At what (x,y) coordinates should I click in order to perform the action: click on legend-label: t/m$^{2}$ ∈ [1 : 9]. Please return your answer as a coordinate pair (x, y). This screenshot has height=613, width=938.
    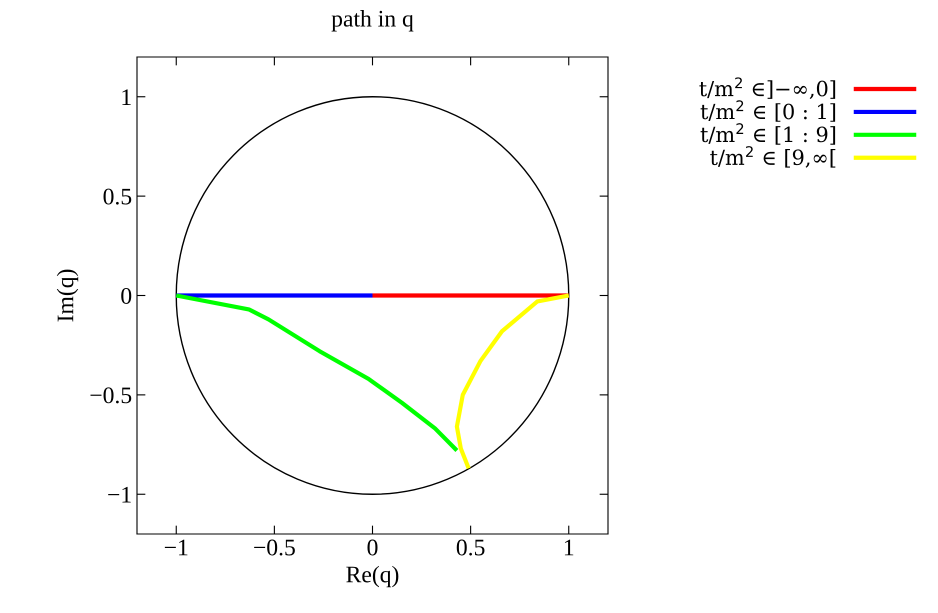
    Looking at the image, I should click on (768, 134).